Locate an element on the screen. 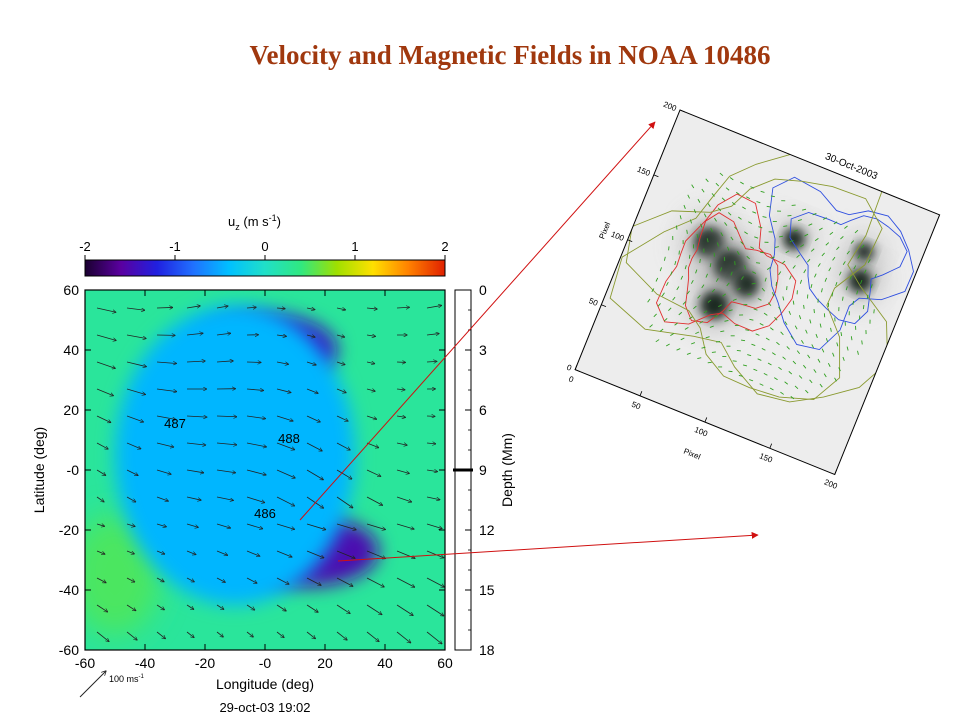 The height and width of the screenshot is (720, 960). field-contour is located at coordinates (848, 268).